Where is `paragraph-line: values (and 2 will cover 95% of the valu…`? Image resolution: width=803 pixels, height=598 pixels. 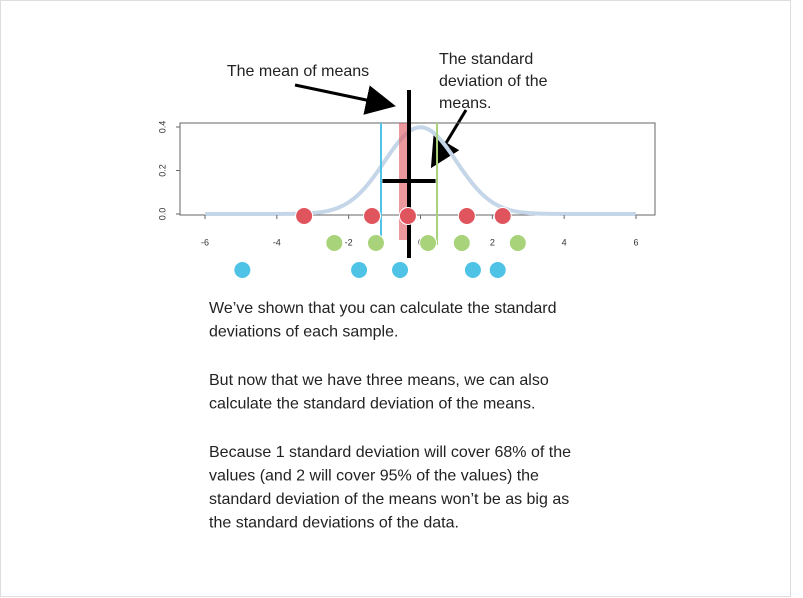 paragraph-line: values (and 2 will cover 95% of the valu… is located at coordinates (374, 476).